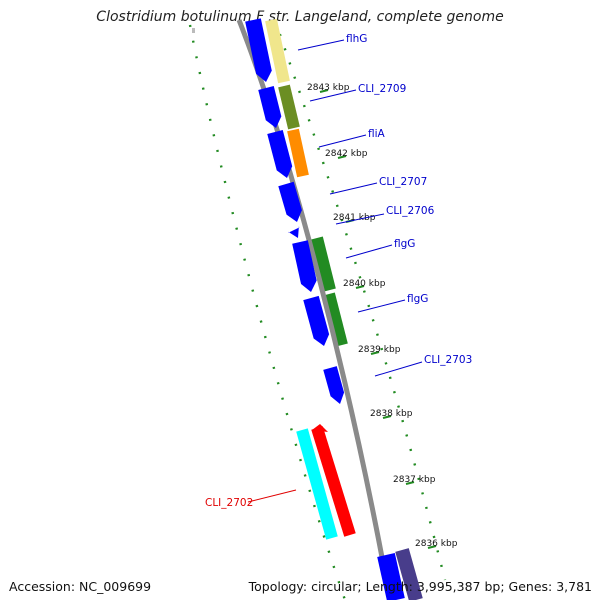 This screenshot has height=600, width=600. Describe the element at coordinates (377, 134) in the screenshot. I see `gene-label-flia: fliA` at that location.